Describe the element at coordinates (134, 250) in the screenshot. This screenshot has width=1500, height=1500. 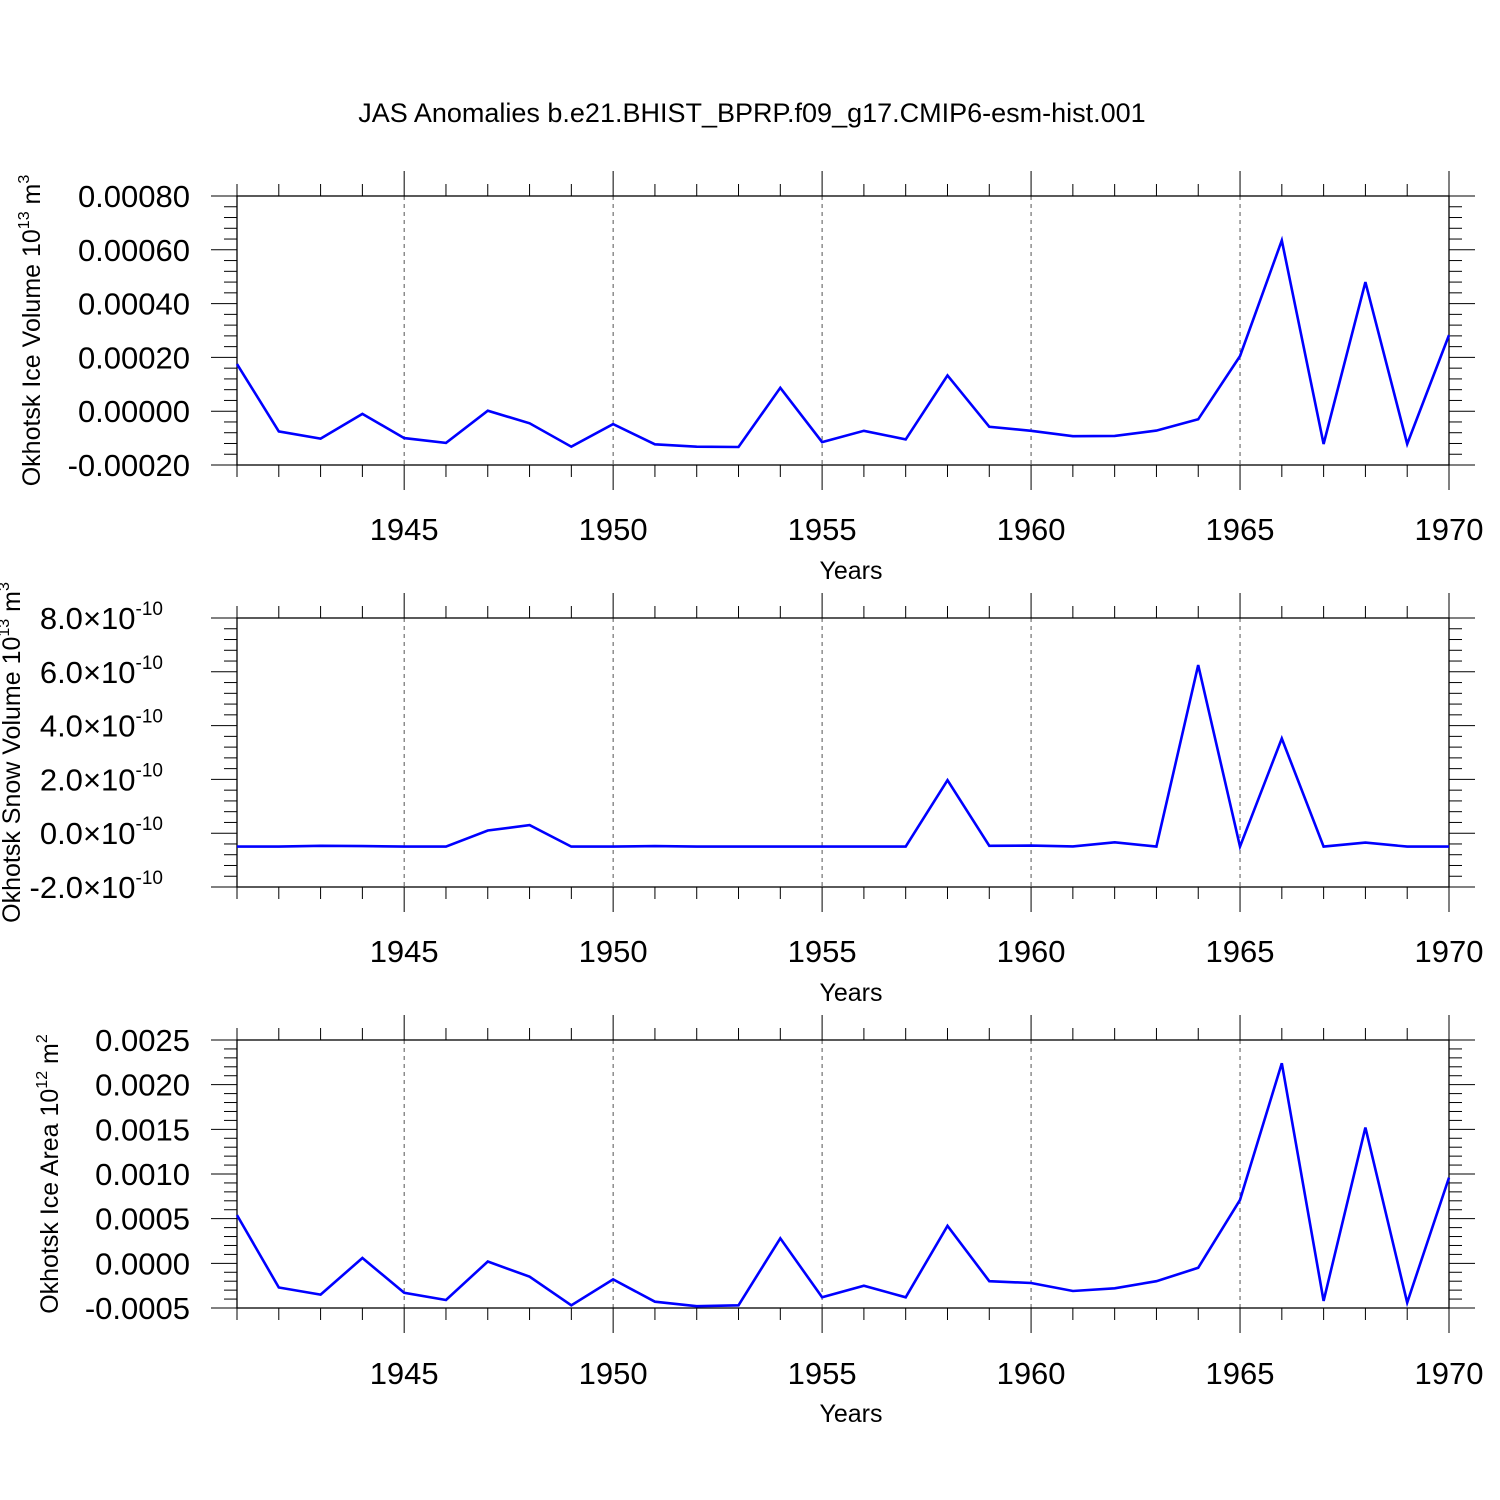
I see `y-tick-label: 0.00060` at that location.